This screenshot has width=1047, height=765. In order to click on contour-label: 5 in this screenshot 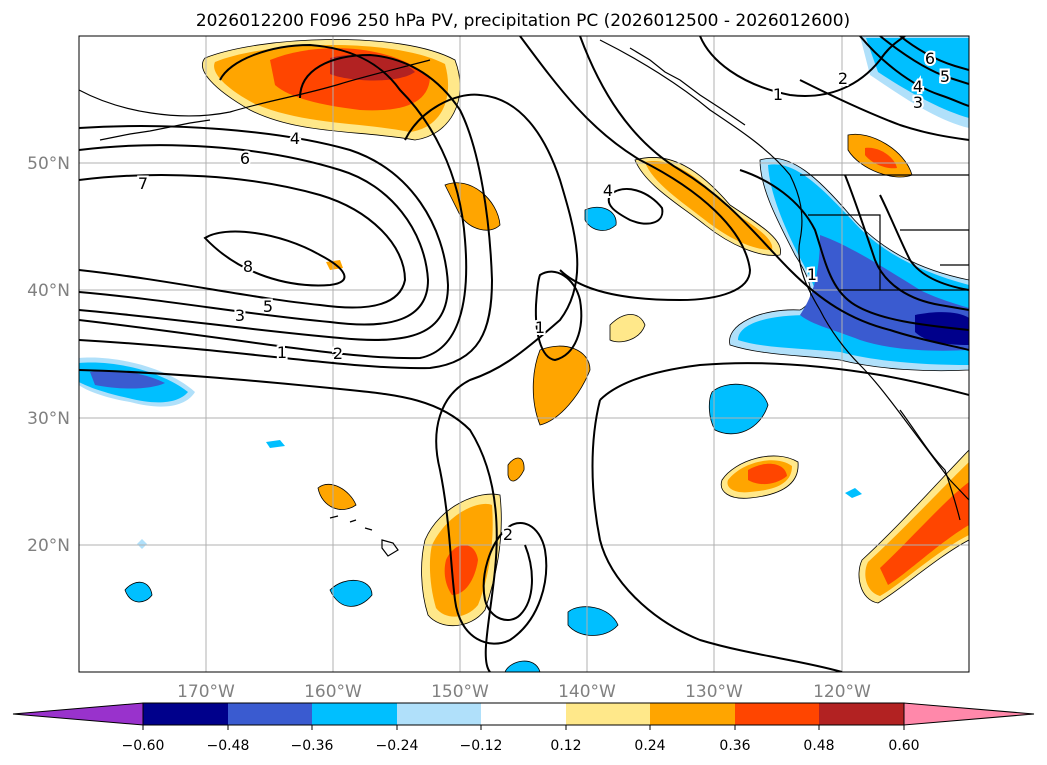, I will do `click(945, 76)`.